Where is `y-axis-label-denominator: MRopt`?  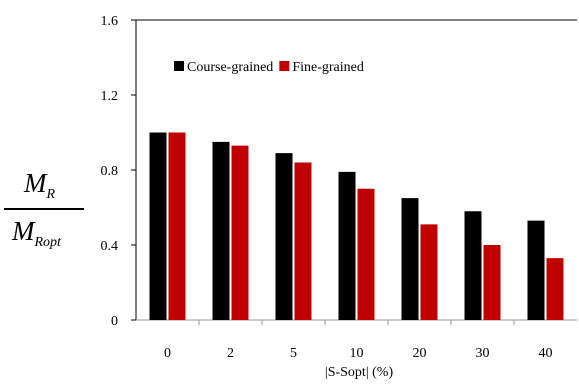
y-axis-label-denominator: MRopt is located at coordinates (36, 233).